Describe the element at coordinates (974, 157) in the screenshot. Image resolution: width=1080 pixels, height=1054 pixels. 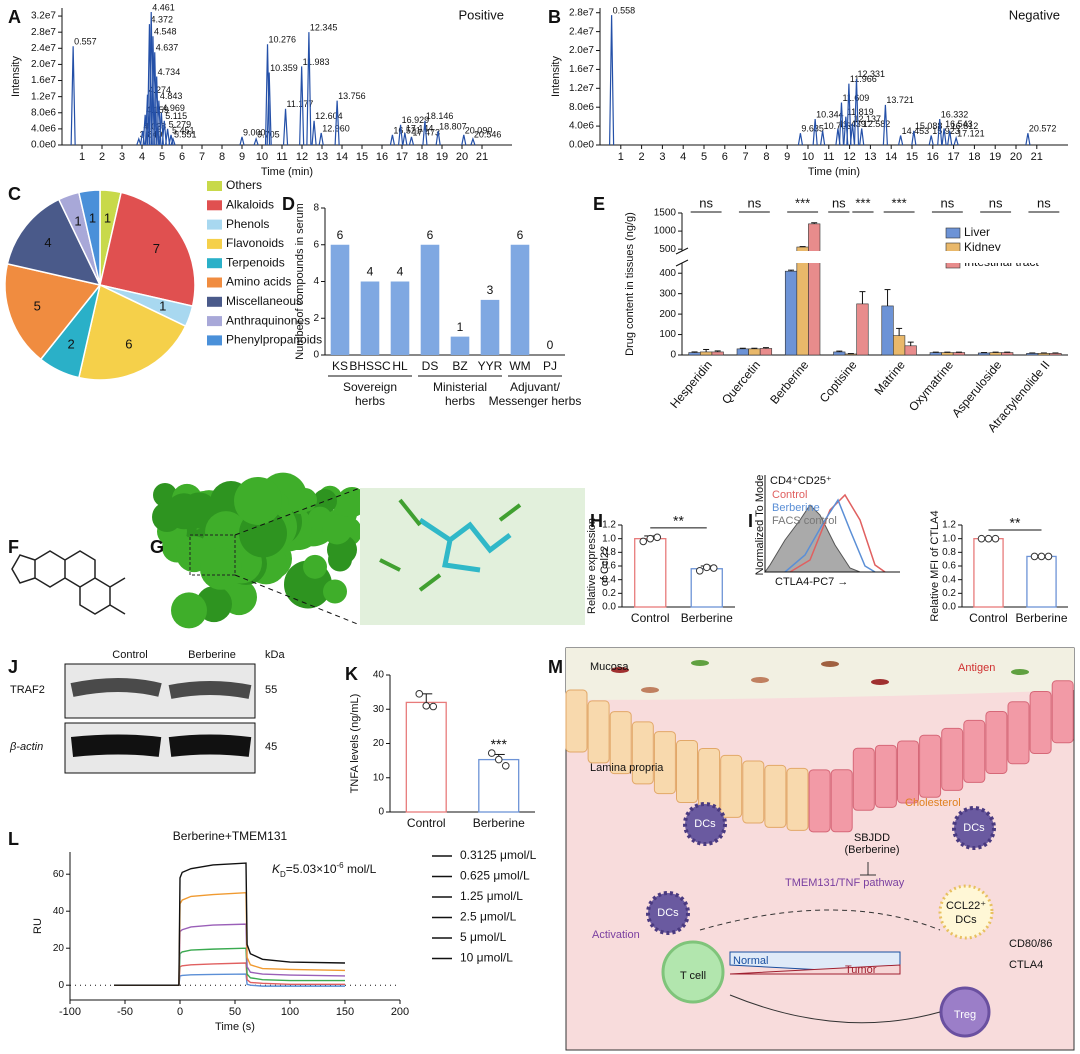
I see `x-tick-label: 18` at that location.